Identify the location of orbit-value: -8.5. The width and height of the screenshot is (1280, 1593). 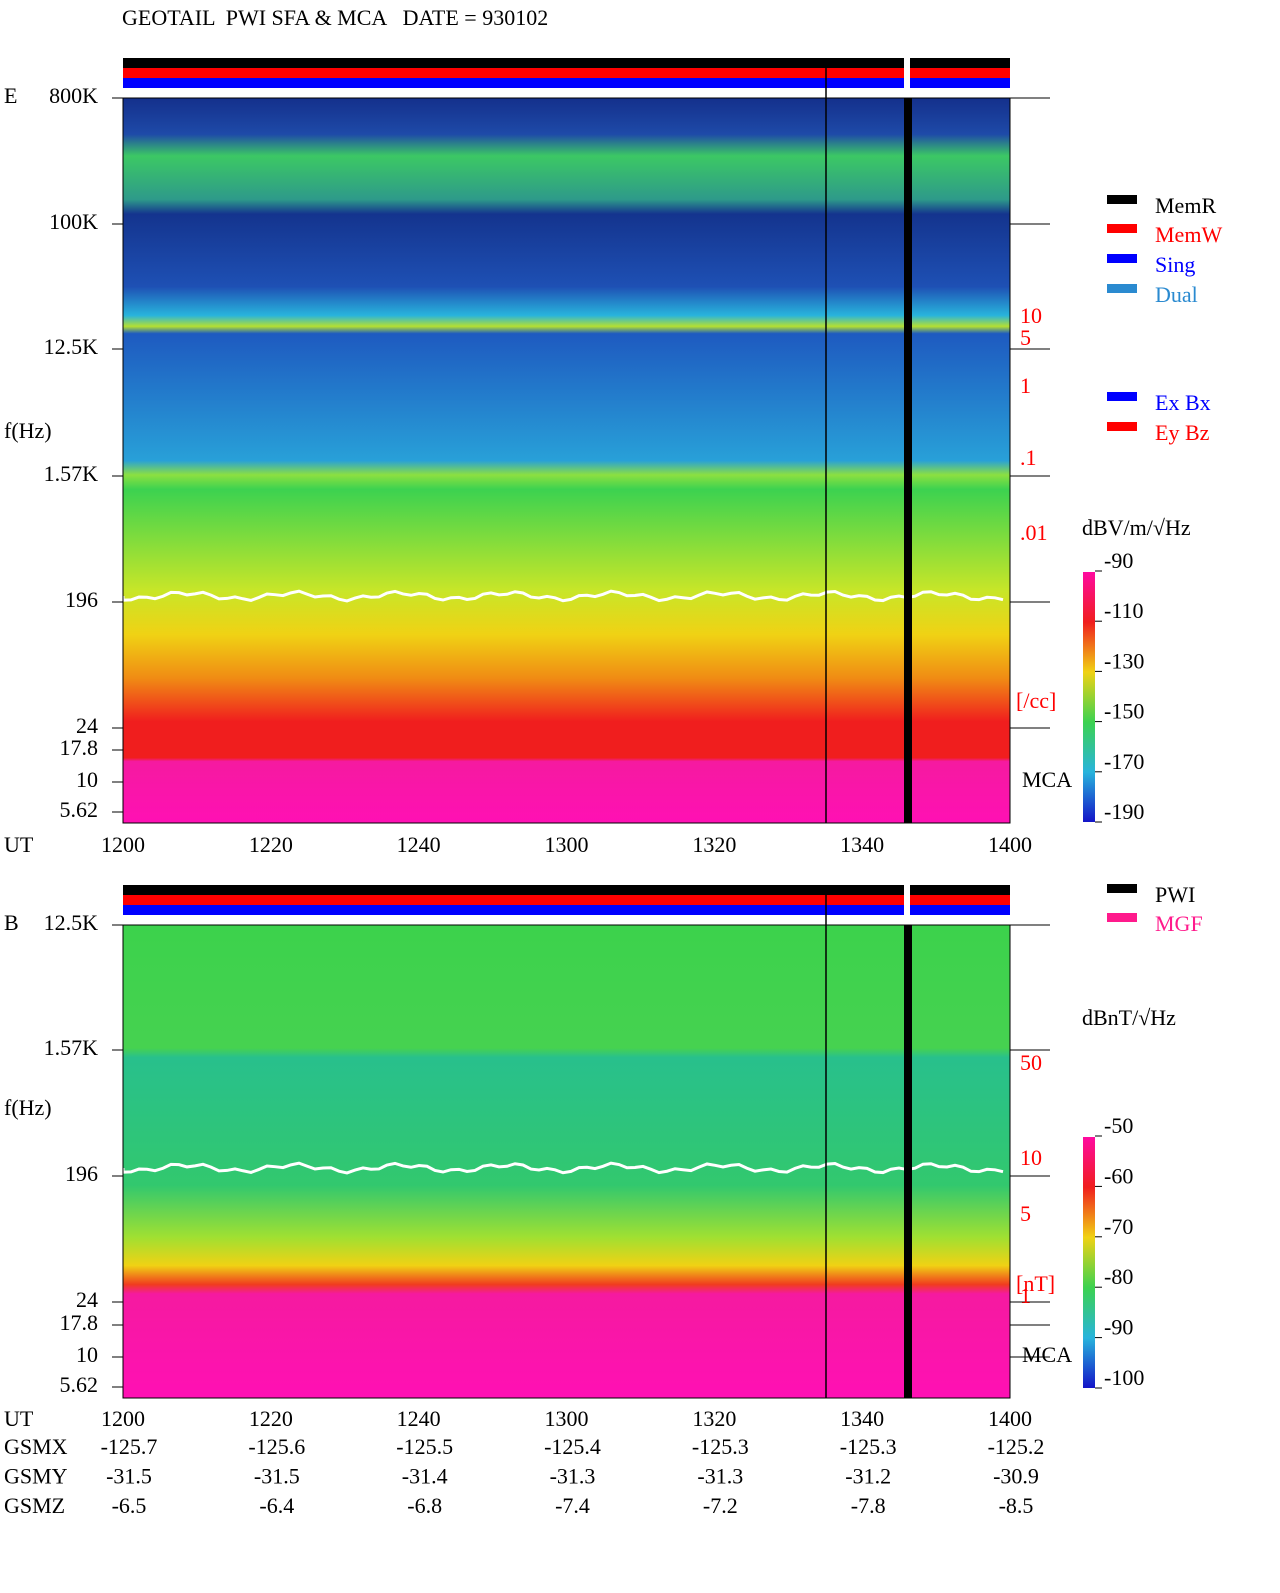
(1016, 1505).